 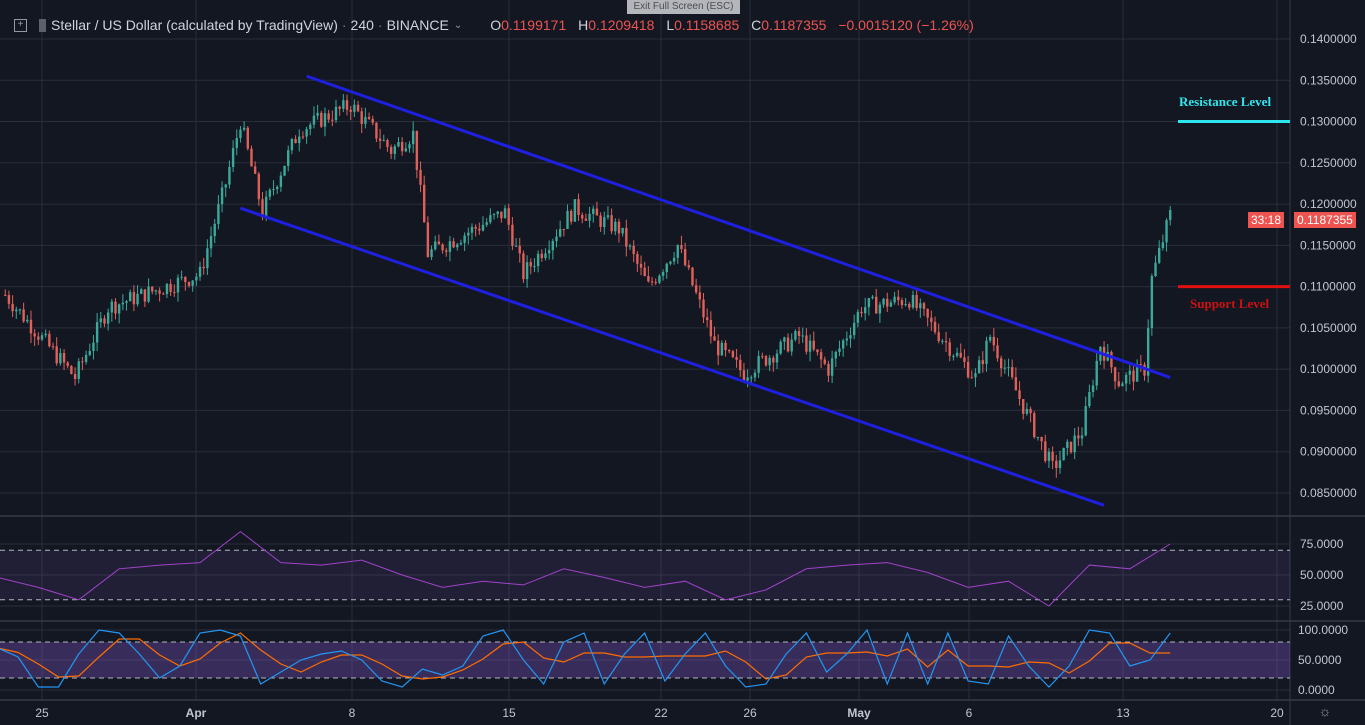 What do you see at coordinates (1325, 220) in the screenshot?
I see `last-price-label: 0.1187355` at bounding box center [1325, 220].